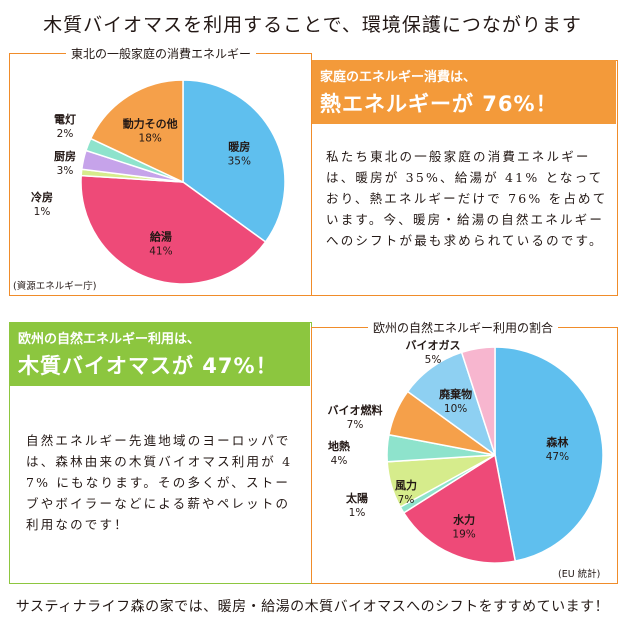 The height and width of the screenshot is (625, 625). What do you see at coordinates (464, 519) in the screenshot?
I see `pie2-label-1: 水力` at bounding box center [464, 519].